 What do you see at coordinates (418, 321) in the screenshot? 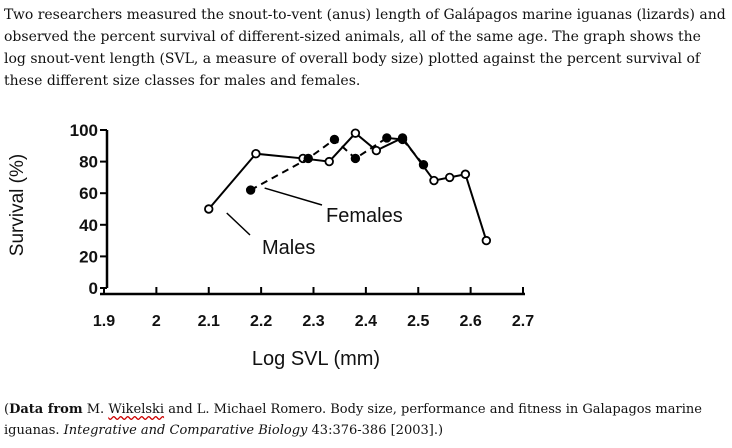
I see `x-tick-label: 2.5` at bounding box center [418, 321].